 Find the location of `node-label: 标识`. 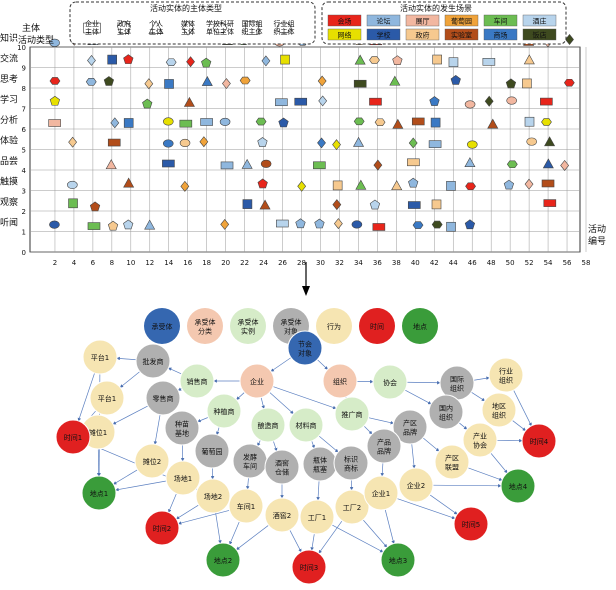

node-label: 标识 is located at coordinates (351, 459).